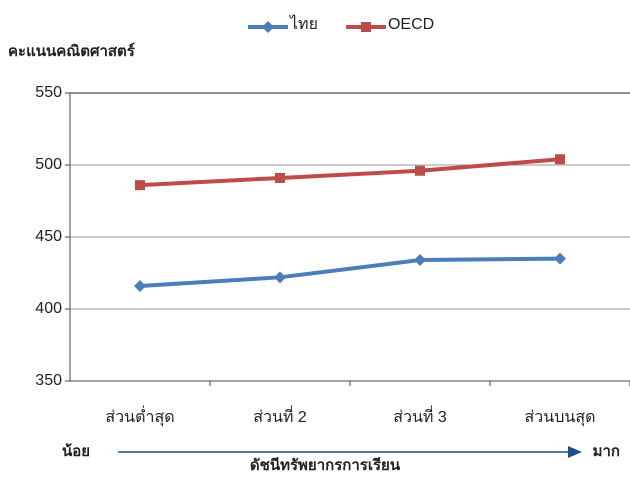  What do you see at coordinates (139, 416) in the screenshot?
I see `x-tick-label: ส่วนต่ำสุด` at bounding box center [139, 416].